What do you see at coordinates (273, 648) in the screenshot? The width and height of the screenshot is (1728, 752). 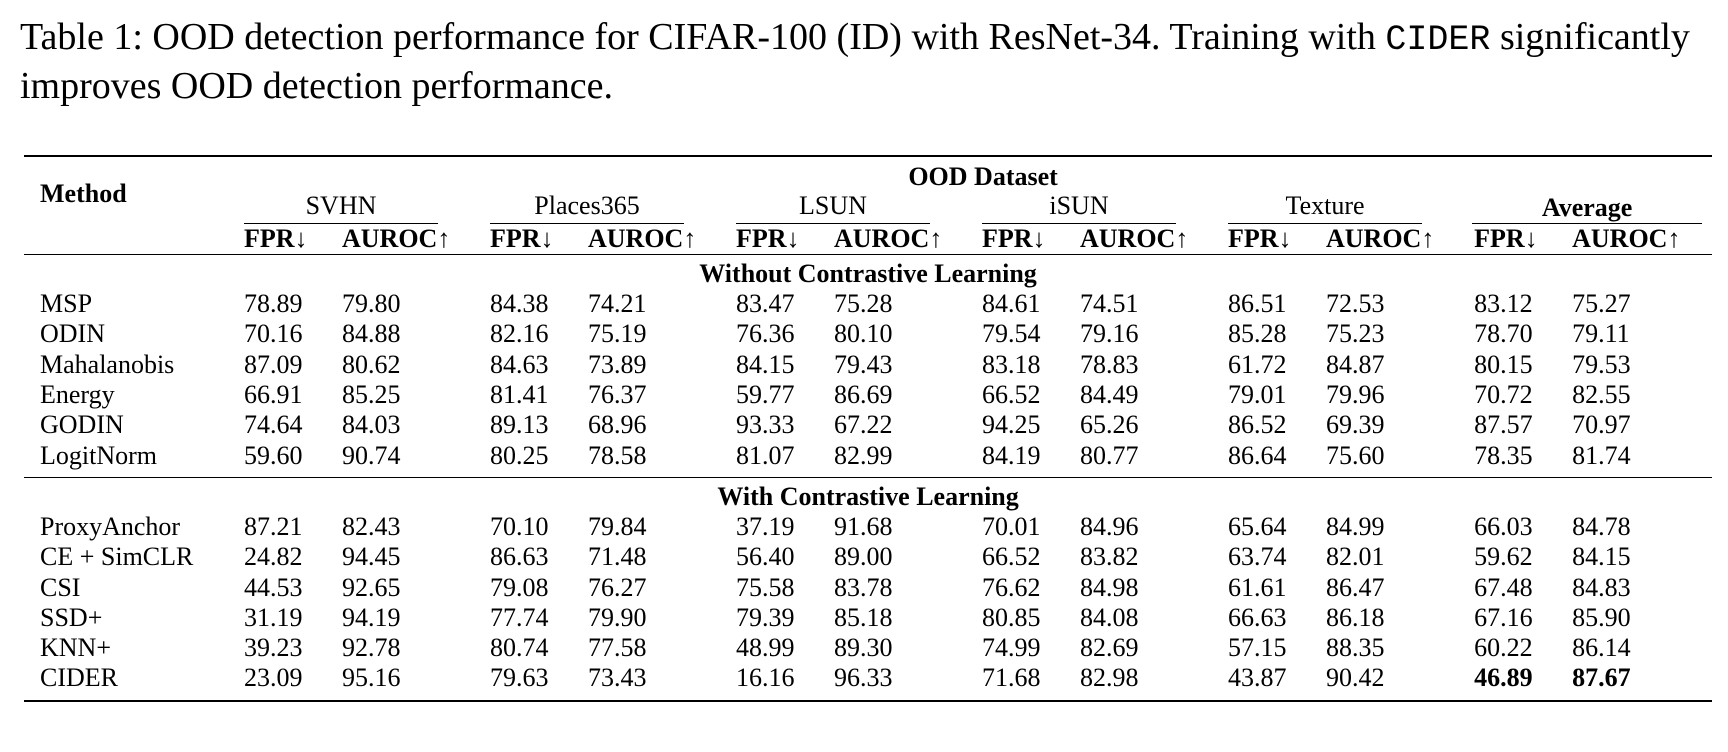 I see `fpr-cell: 39.23` at bounding box center [273, 648].